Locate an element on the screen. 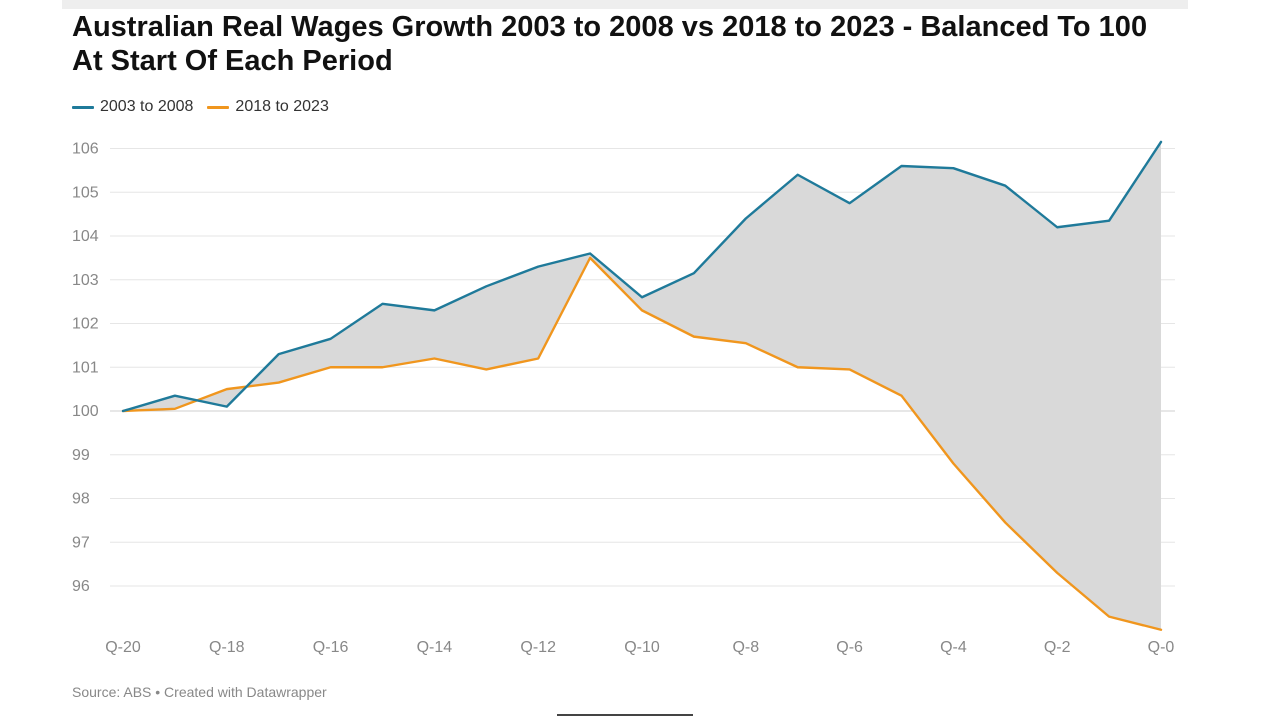 This screenshot has height=720, width=1280. x-tick-label: Q-20 is located at coordinates (123, 647).